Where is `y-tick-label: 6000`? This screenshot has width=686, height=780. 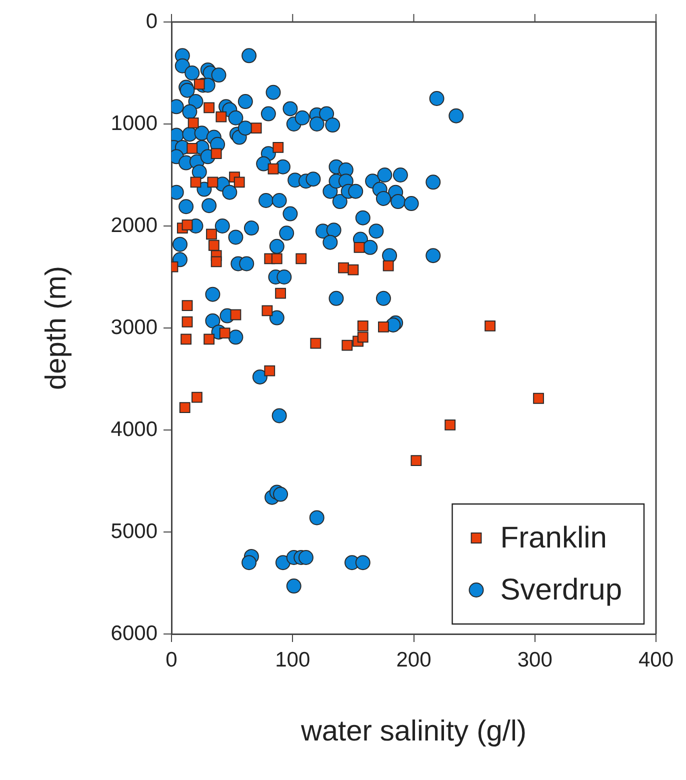 y-tick-label: 6000 is located at coordinates (134, 633).